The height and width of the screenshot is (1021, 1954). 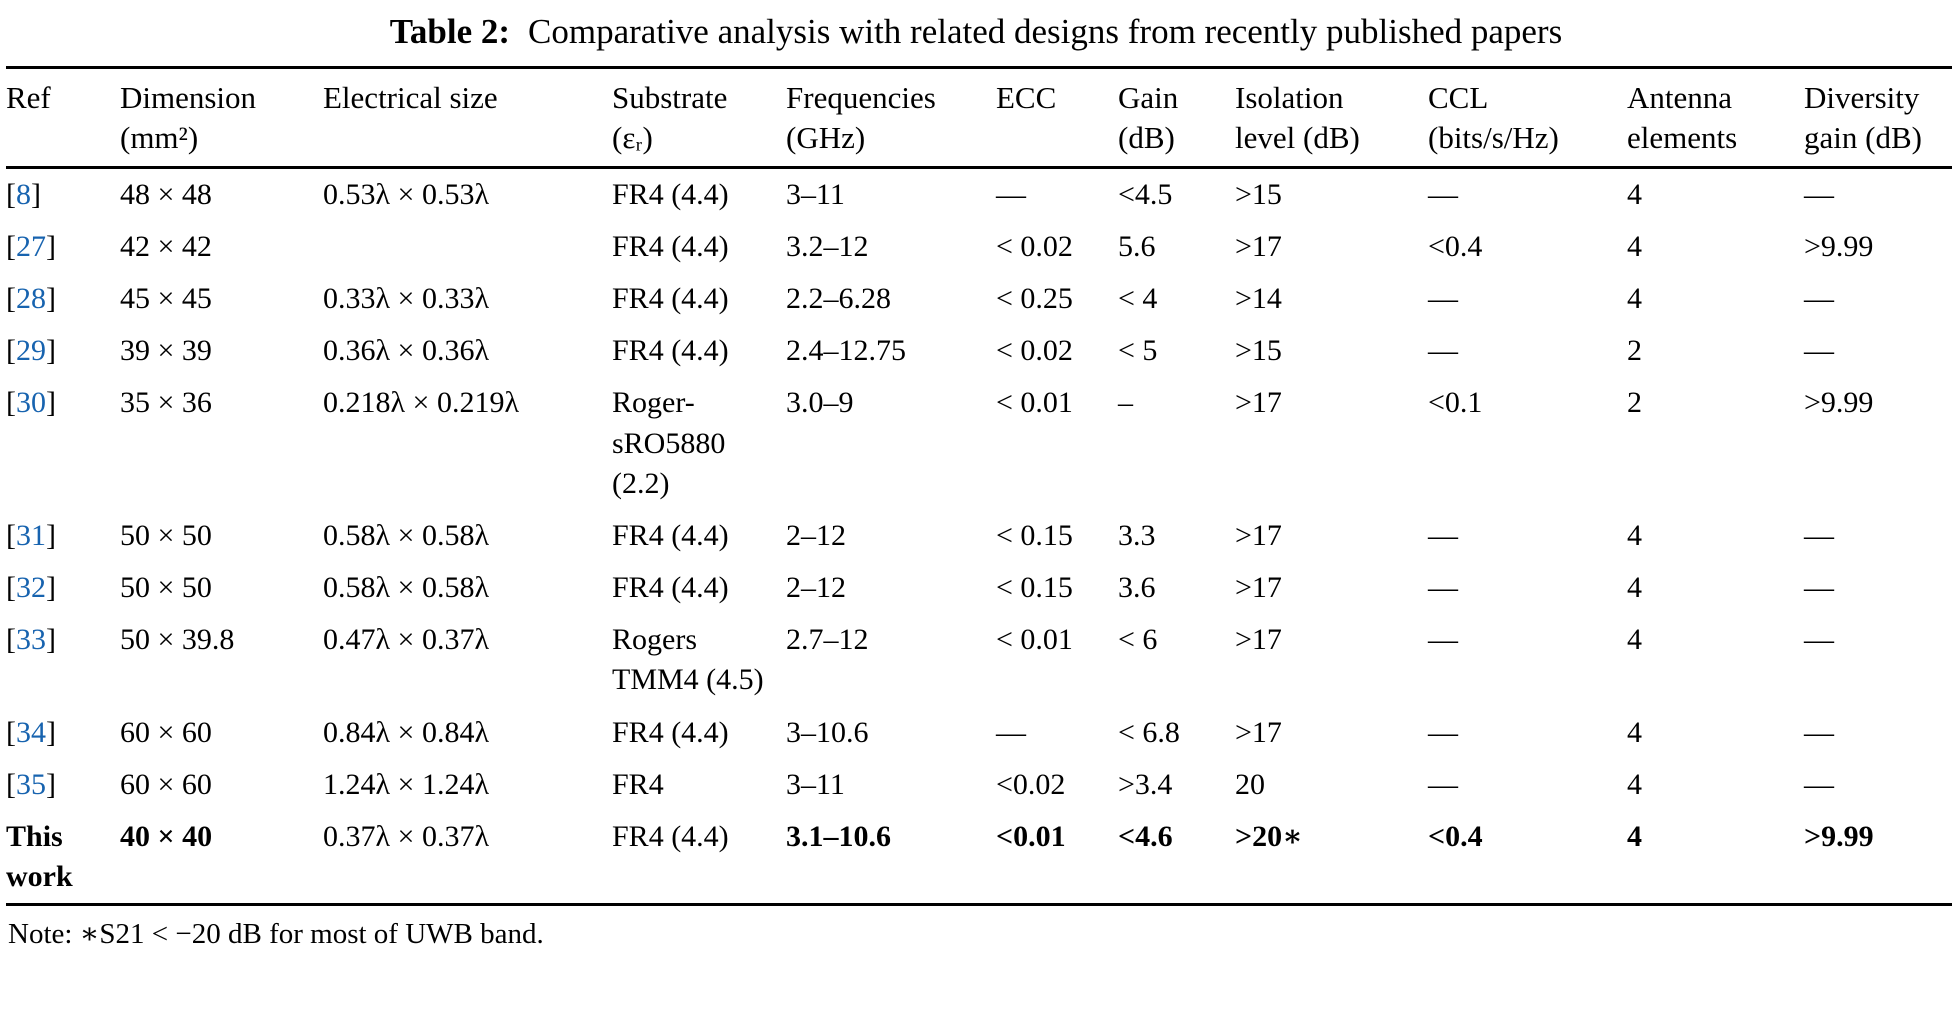 I want to click on cell-ref: [33], so click(x=31, y=640).